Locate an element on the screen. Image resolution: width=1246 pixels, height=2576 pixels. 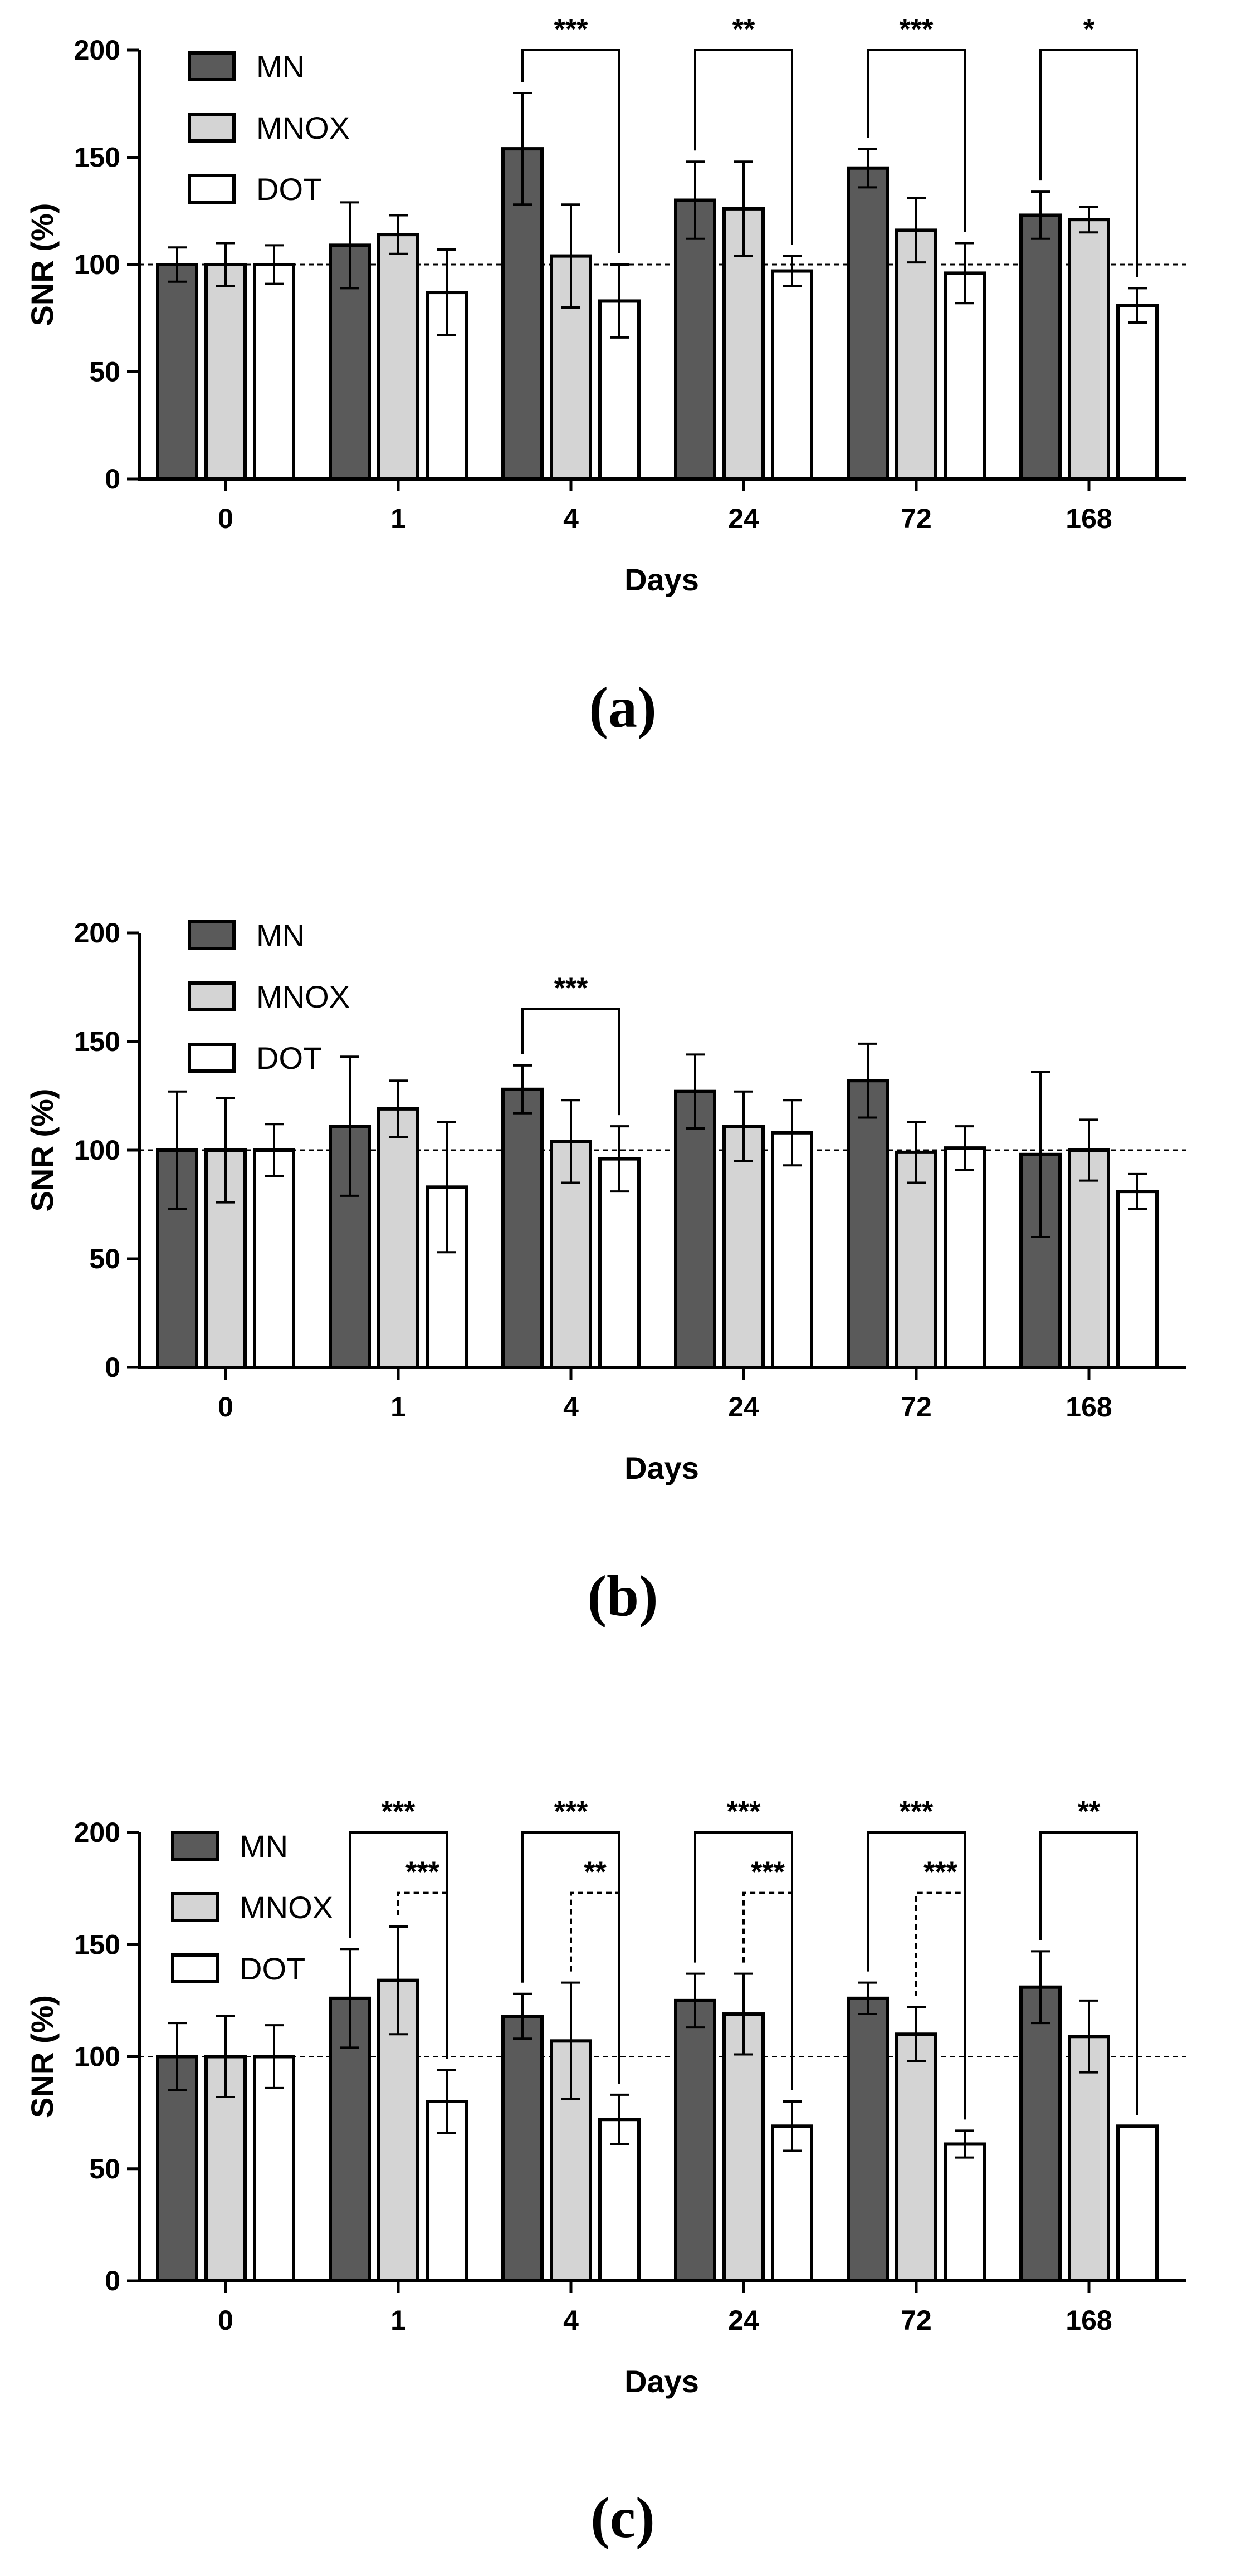
panel-label: (c) is located at coordinates (622, 2518).